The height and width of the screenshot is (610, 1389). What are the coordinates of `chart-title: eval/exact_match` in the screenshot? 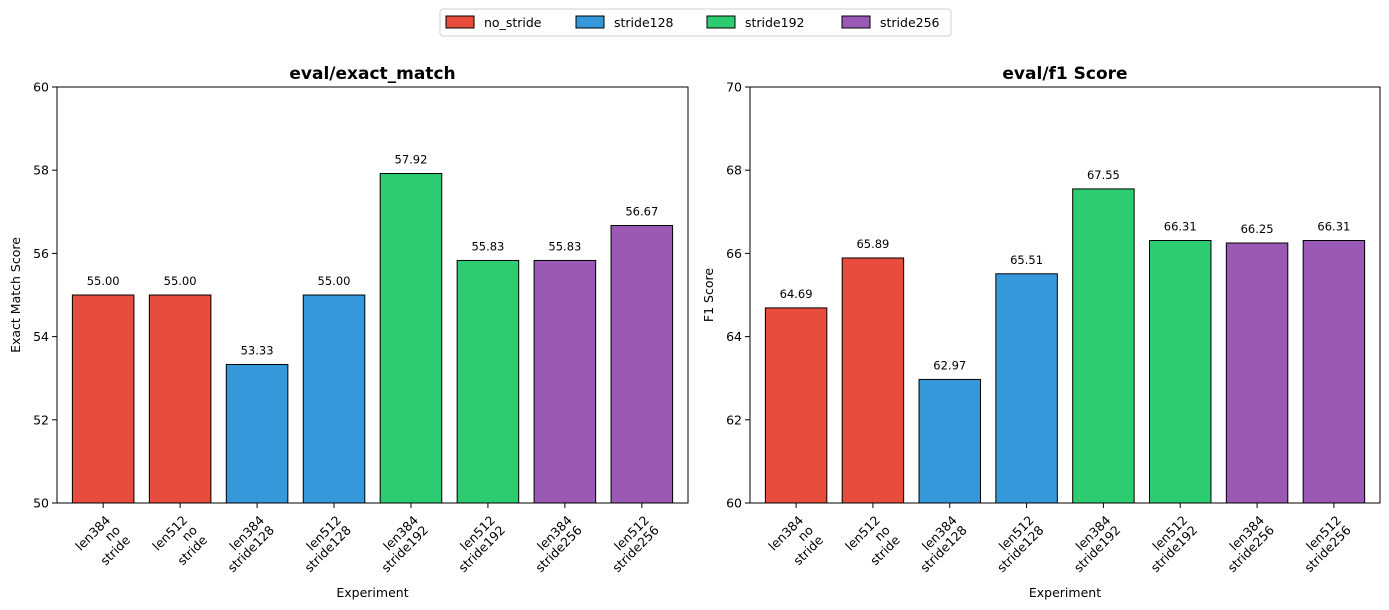 It's located at (372, 74).